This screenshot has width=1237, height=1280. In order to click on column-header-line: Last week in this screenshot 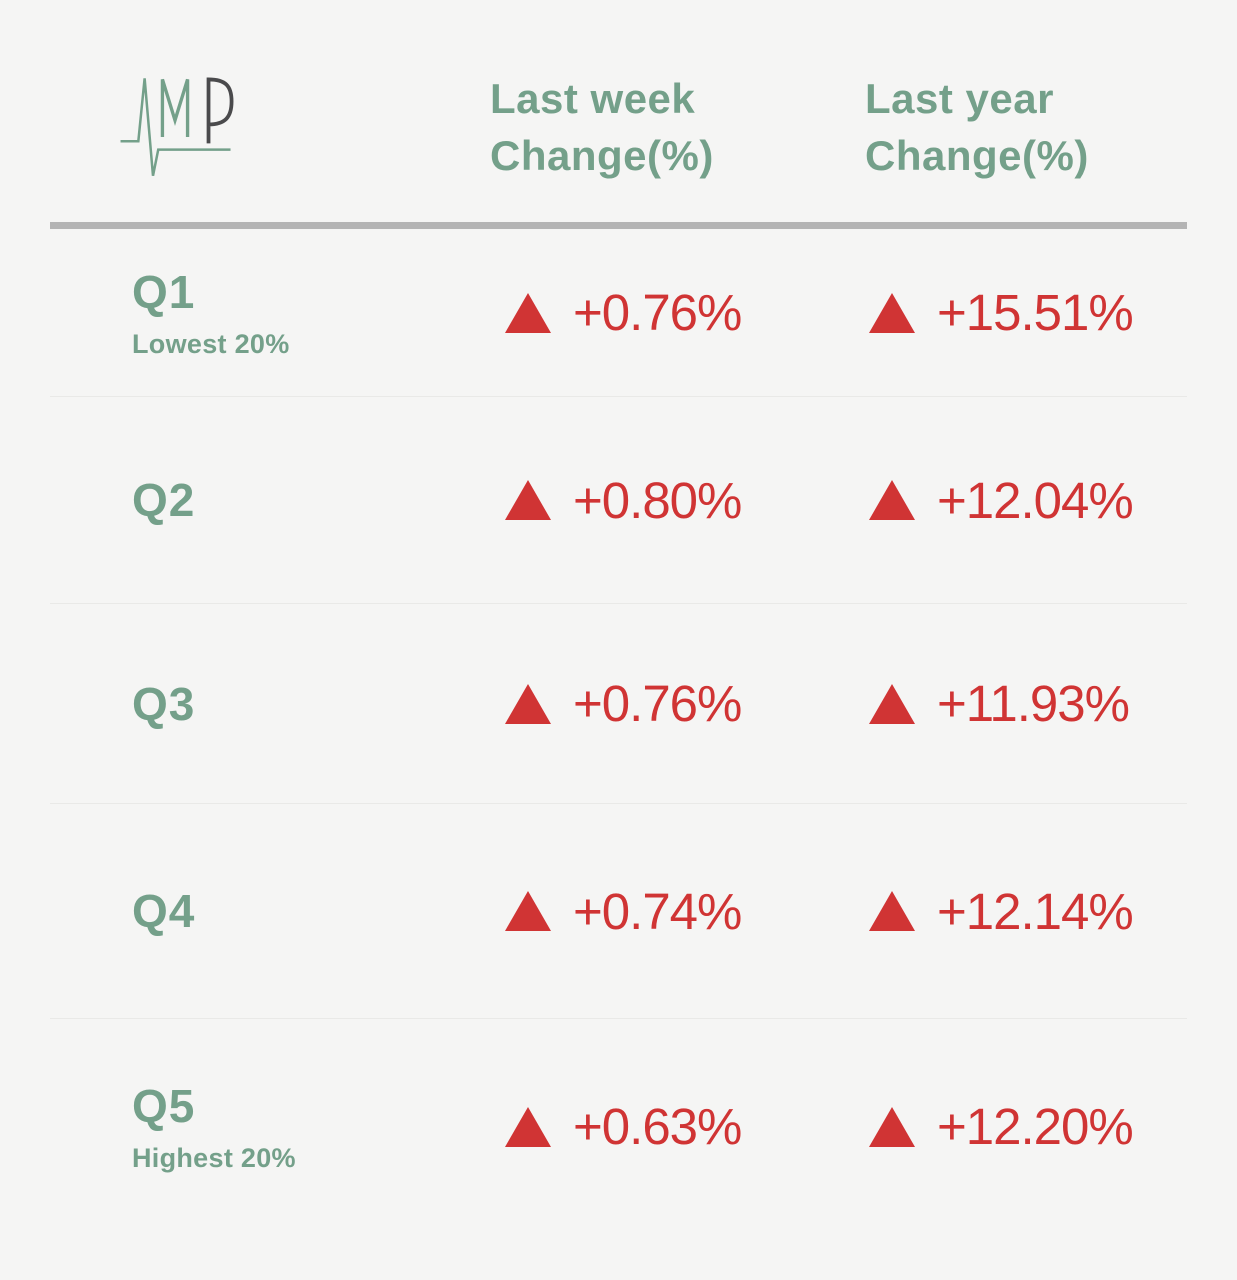, I will do `click(593, 98)`.